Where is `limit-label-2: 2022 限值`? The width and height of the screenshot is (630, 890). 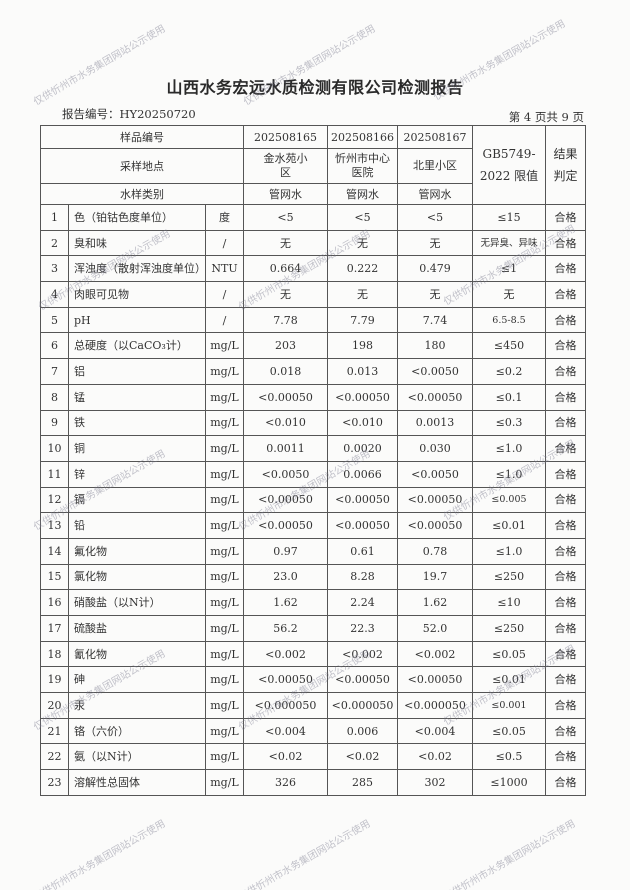
limit-label-2: 2022 限值 is located at coordinates (509, 176).